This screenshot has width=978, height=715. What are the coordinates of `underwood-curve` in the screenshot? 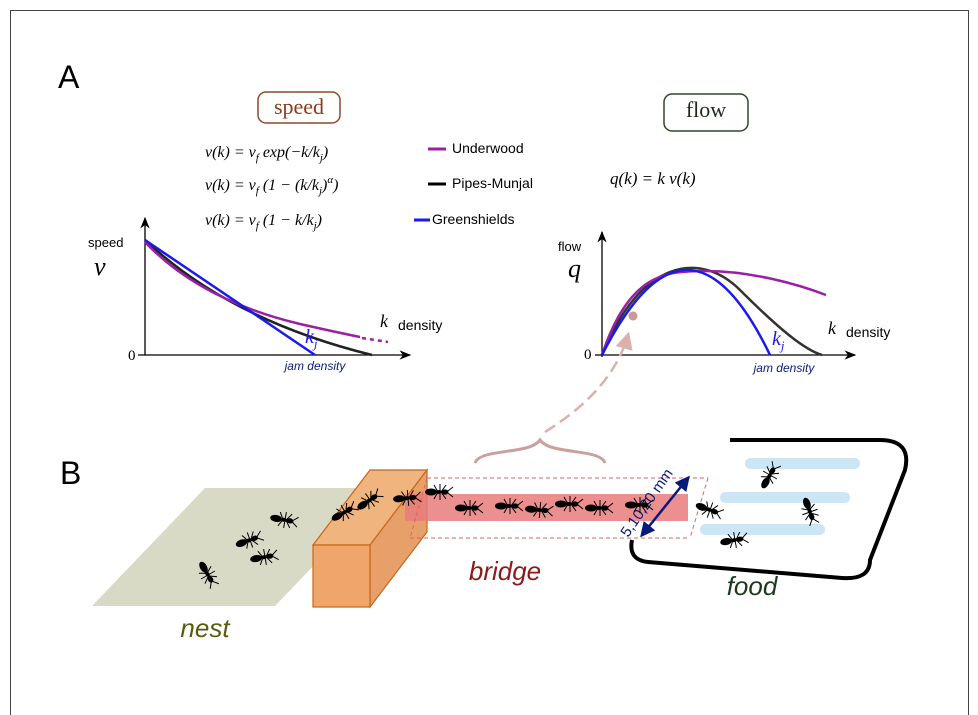 It's located at (252, 290).